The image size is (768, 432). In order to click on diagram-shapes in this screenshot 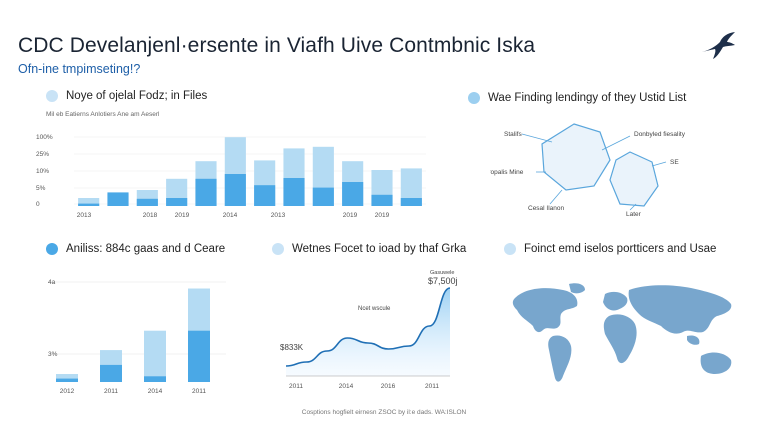, I will do `click(594, 167)`.